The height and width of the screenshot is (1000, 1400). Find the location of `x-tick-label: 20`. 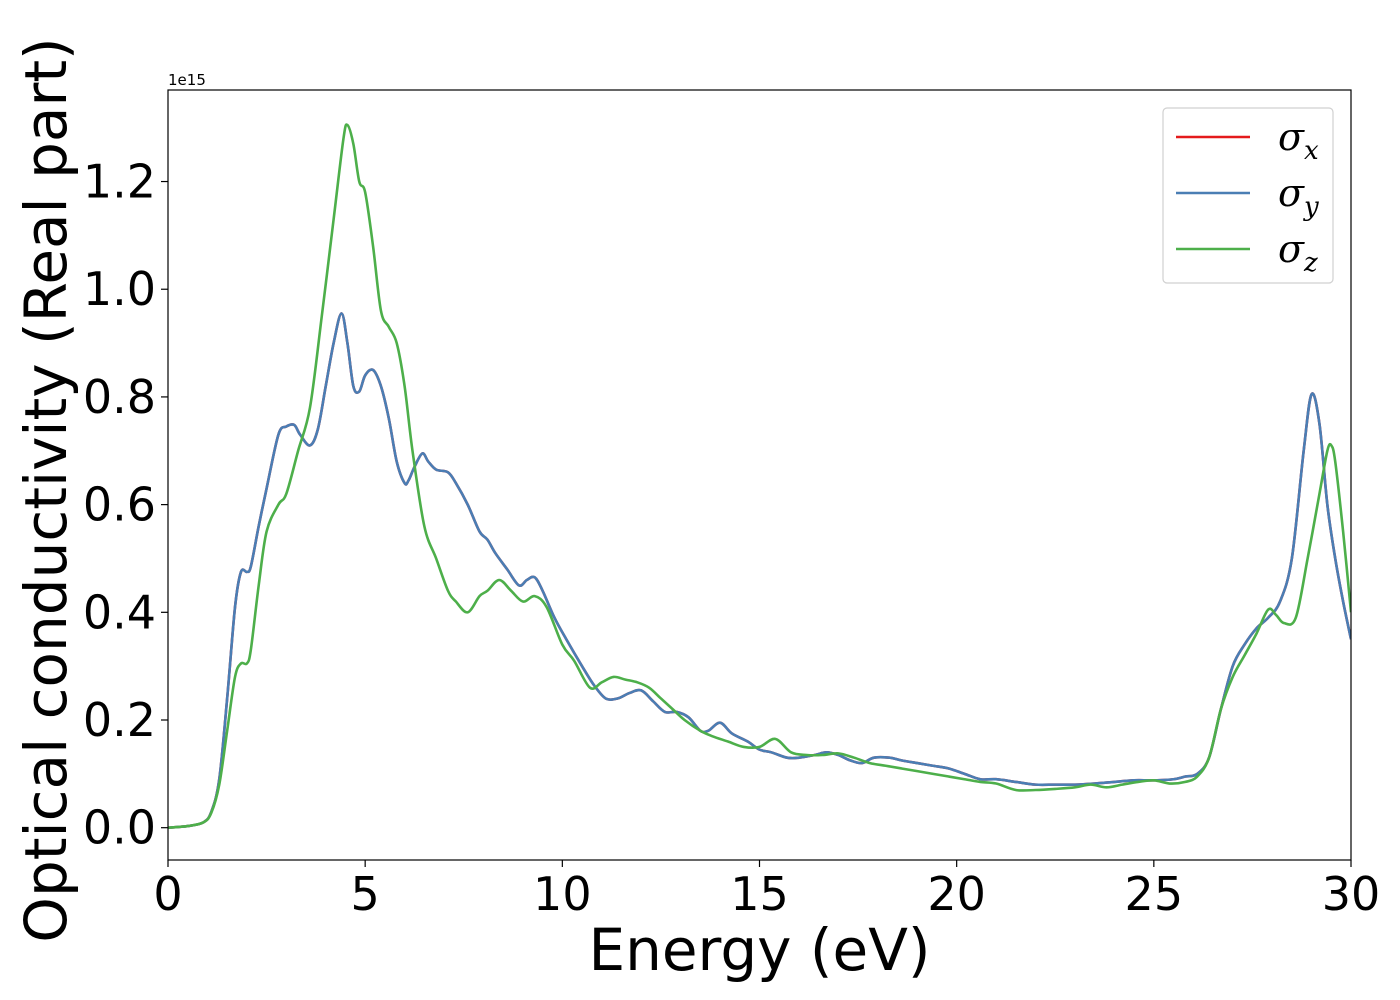

x-tick-label: 20 is located at coordinates (956, 894).